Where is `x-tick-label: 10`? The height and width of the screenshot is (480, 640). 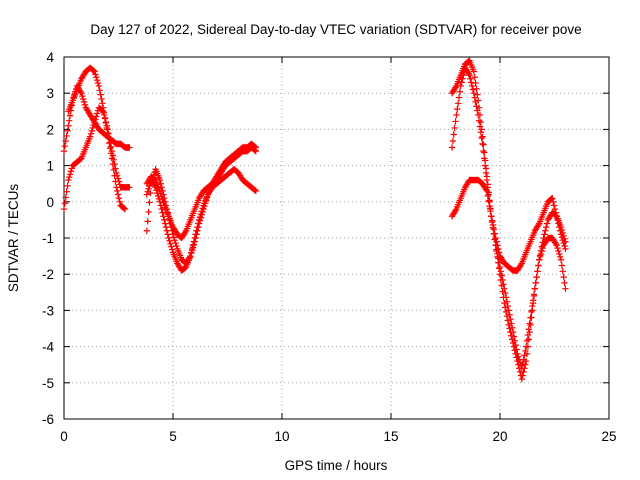
x-tick-label: 10 is located at coordinates (281, 436).